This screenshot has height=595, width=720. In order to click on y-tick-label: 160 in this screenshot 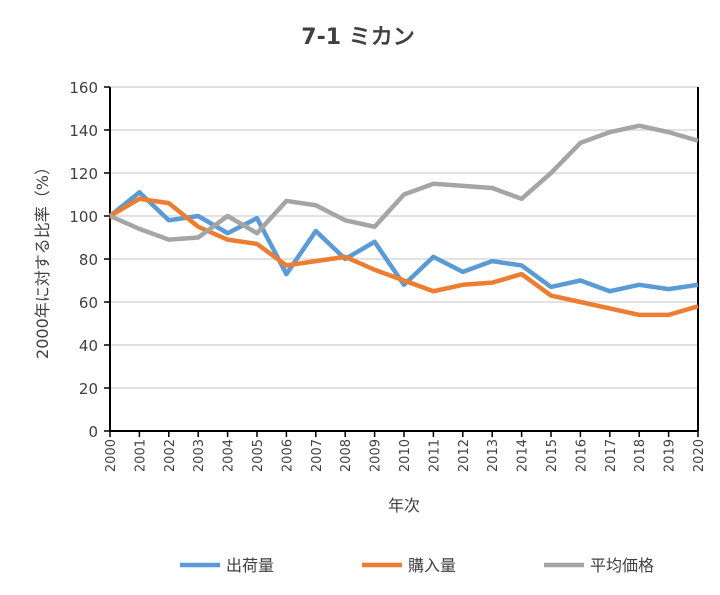, I will do `click(83, 88)`.